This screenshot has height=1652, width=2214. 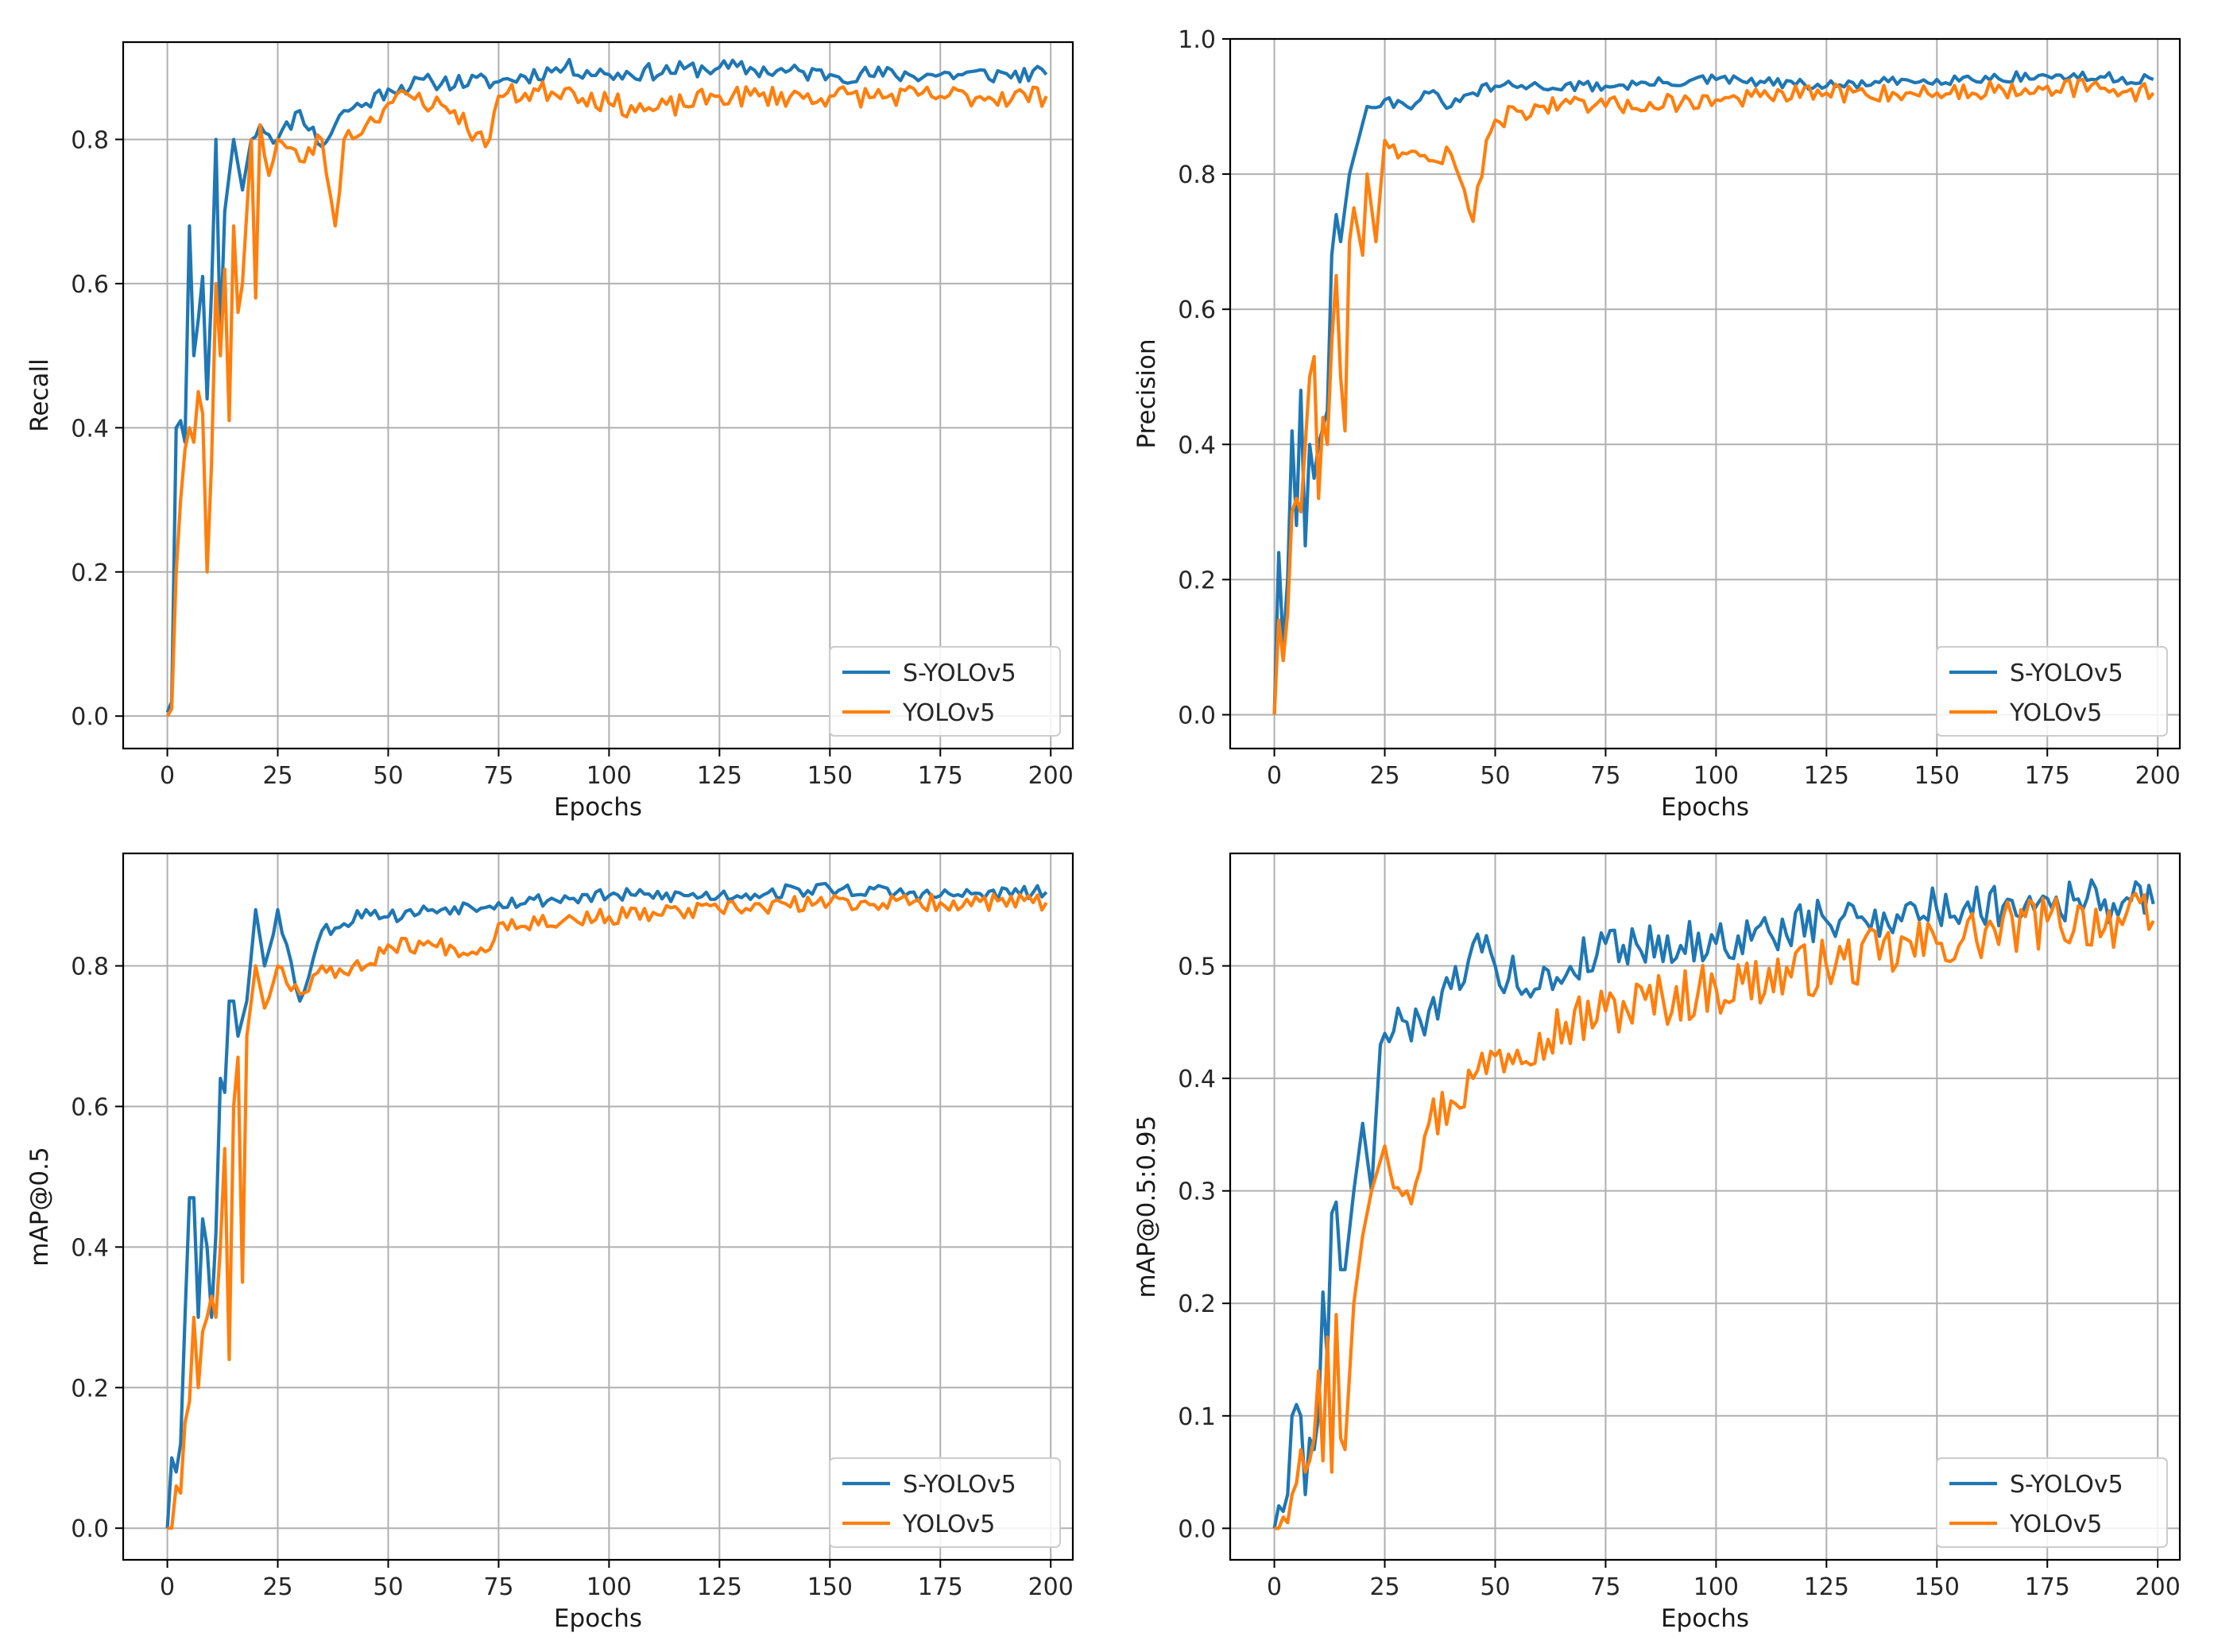 I want to click on y-axis: 0.0 0.1 0.2 0.3 0.4 0.5 mAP@0.5:0.95, so click(x=1181, y=1248).